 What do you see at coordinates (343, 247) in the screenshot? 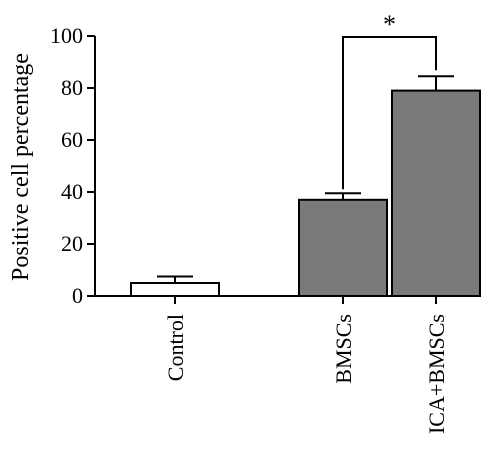
I see `bar-bmscs` at bounding box center [343, 247].